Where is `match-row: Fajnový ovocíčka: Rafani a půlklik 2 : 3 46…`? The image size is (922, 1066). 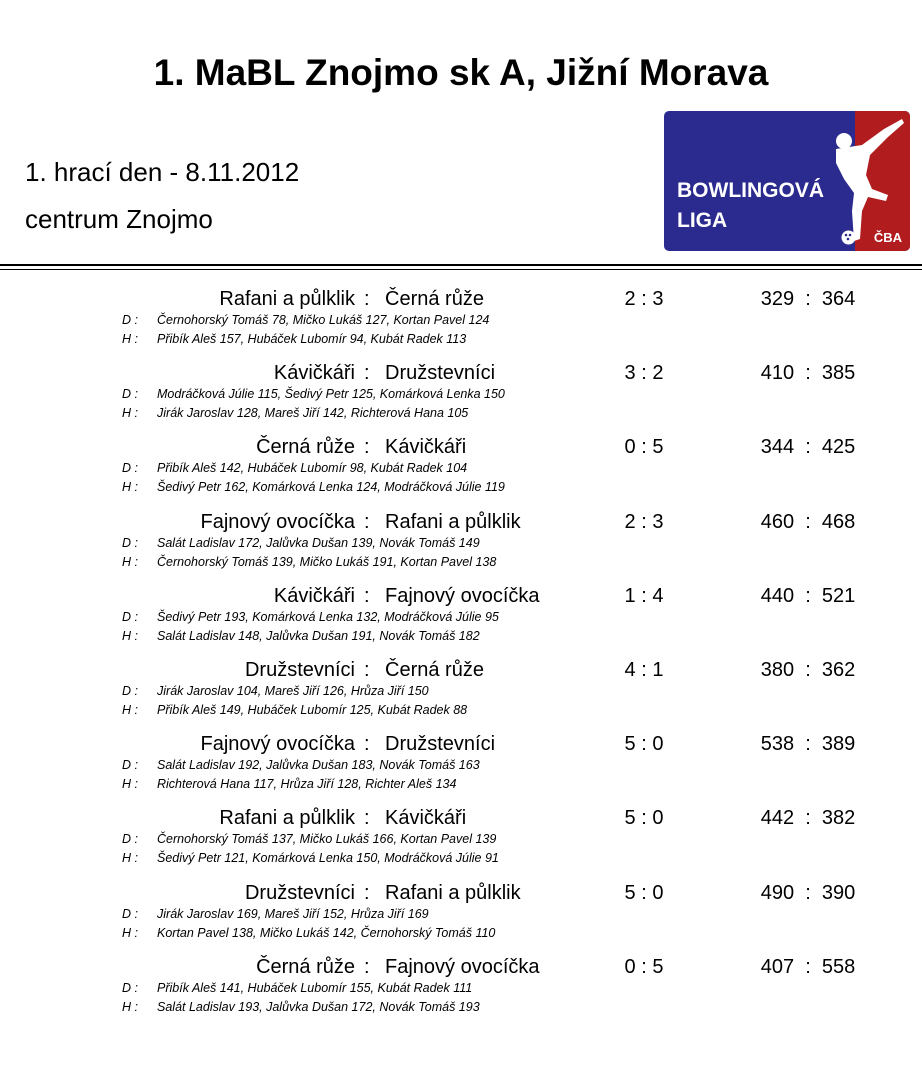 match-row: Fajnový ovocíčka: Rafani a půlklik 2 : 3 46… is located at coordinates (461, 547).